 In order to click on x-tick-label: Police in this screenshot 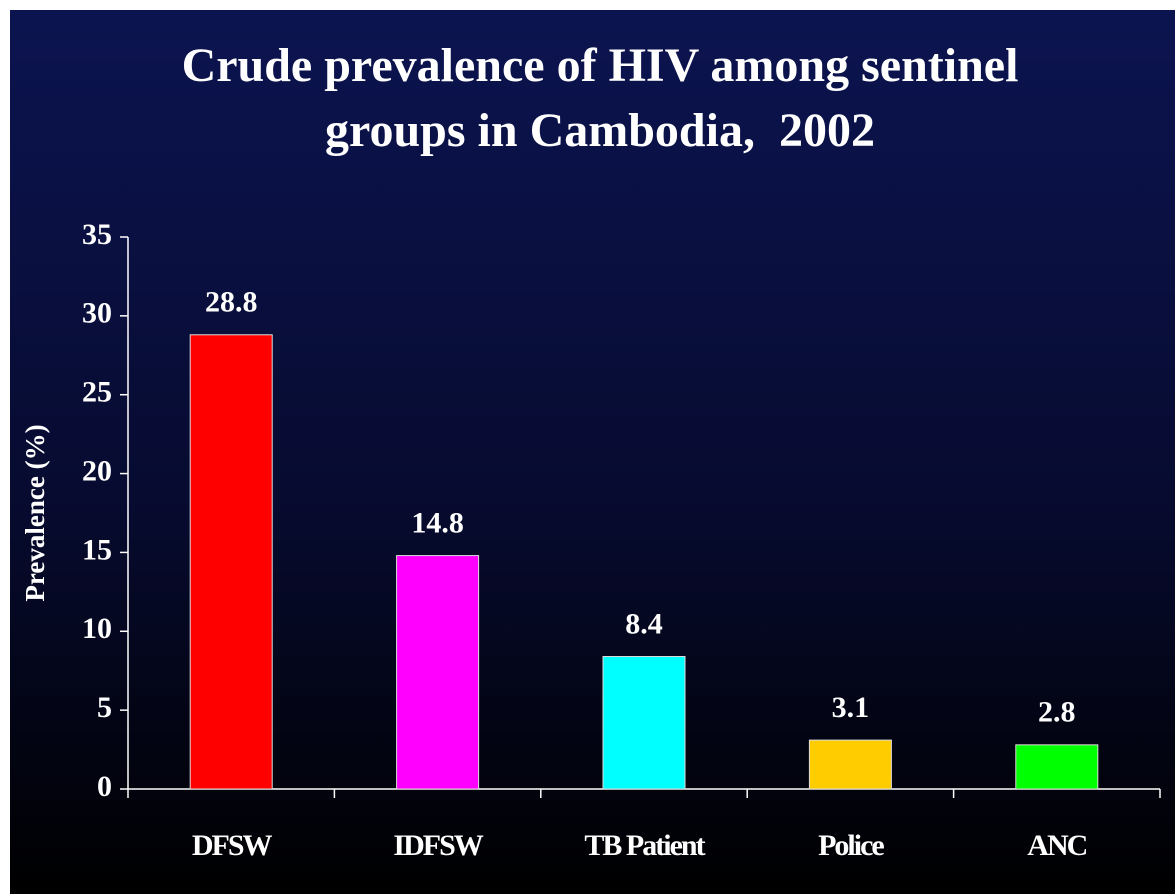, I will do `click(851, 845)`.